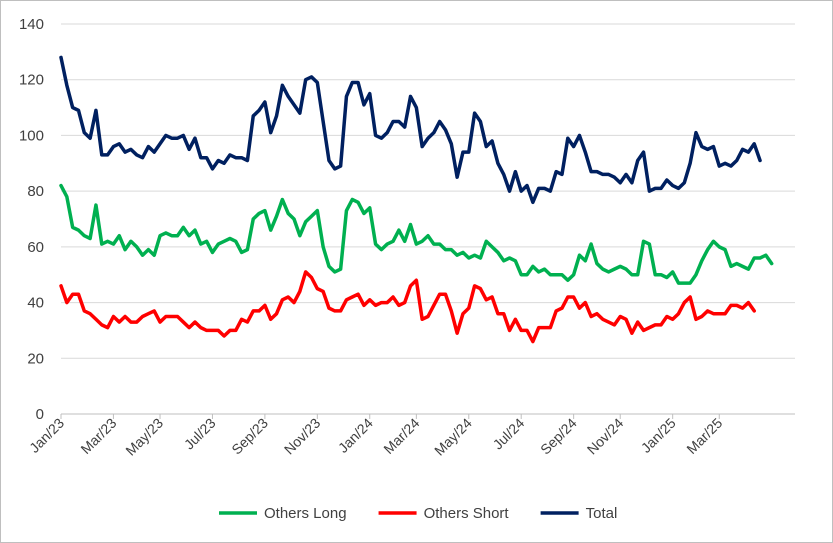  Describe the element at coordinates (35, 303) in the screenshot. I see `y-tick-label: 40` at that location.